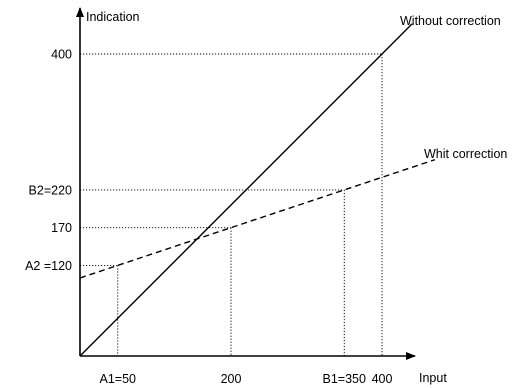 The height and width of the screenshot is (388, 529). Describe the element at coordinates (118, 379) in the screenshot. I see `x-tick-label-0: A1=50` at that location.